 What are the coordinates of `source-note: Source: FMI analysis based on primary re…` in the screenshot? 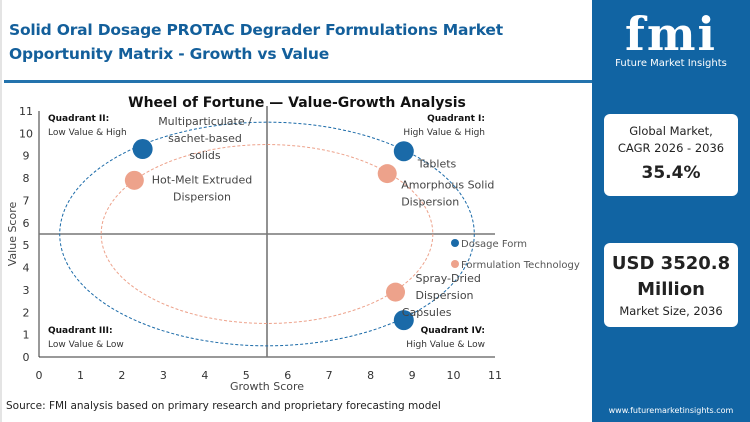 It's located at (223, 406).